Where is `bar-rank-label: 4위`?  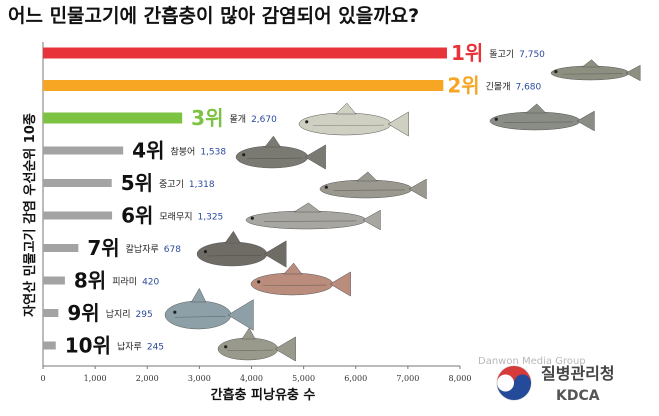
bar-rank-label: 4위 is located at coordinates (148, 151).